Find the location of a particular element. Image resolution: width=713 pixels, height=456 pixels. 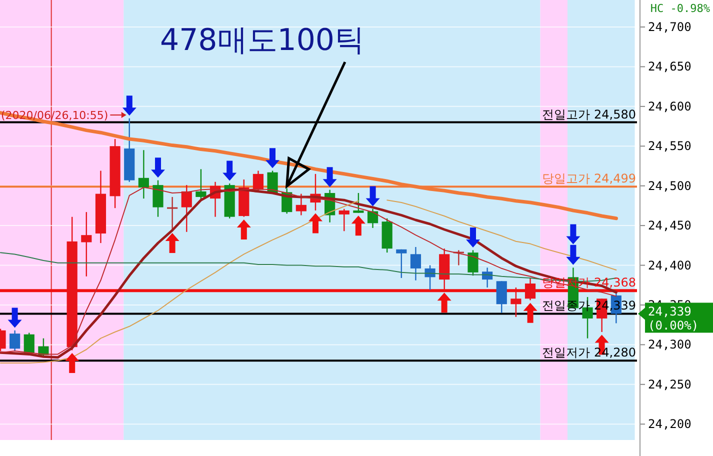

y-tick-label: 24,700 is located at coordinates (670, 27).